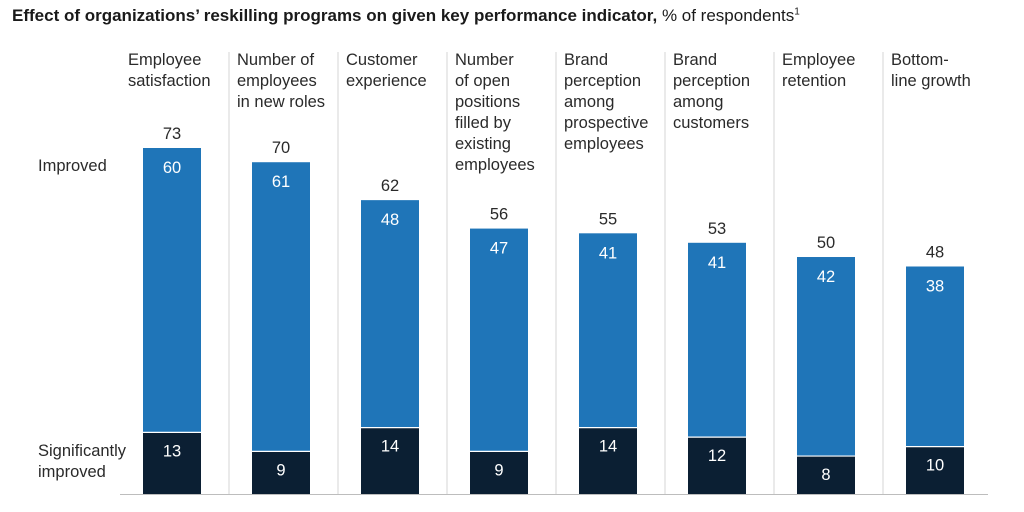 This screenshot has width=1024, height=512. I want to click on data-label-improved: 38, so click(935, 286).